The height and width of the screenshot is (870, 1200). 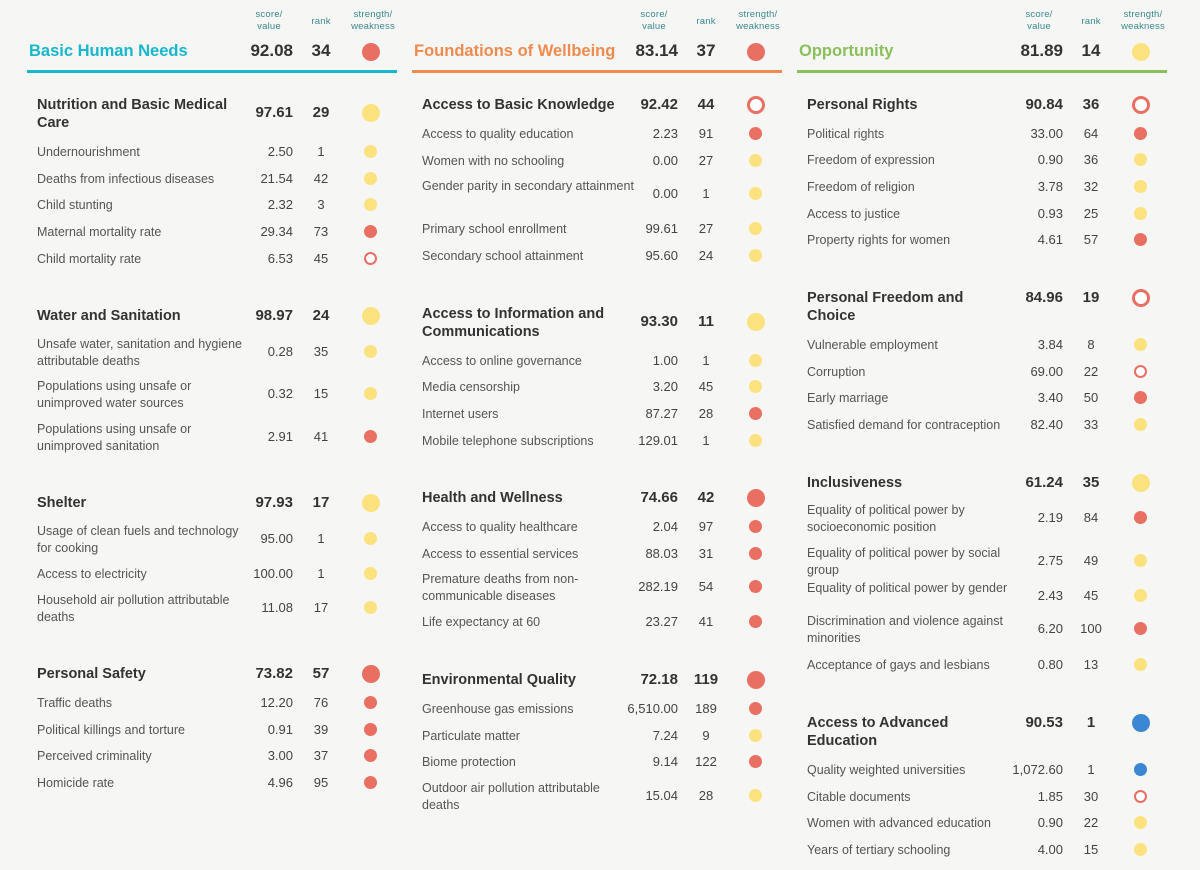 What do you see at coordinates (481, 622) in the screenshot?
I see `indicator-name: Life expectancy at 60` at bounding box center [481, 622].